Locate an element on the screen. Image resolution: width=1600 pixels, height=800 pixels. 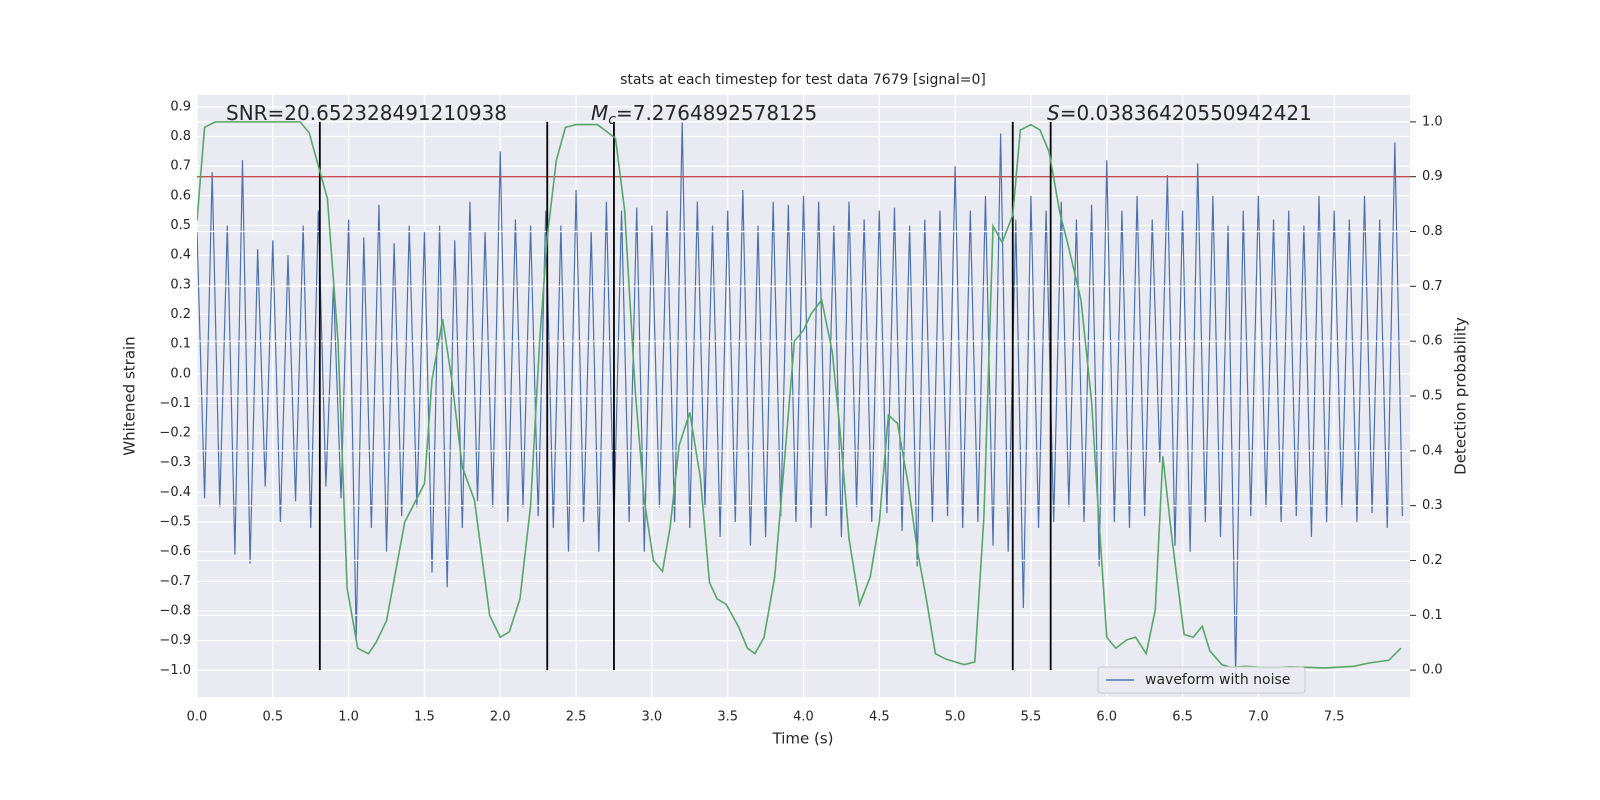
x-tick-label: 7.0 is located at coordinates (1258, 717).